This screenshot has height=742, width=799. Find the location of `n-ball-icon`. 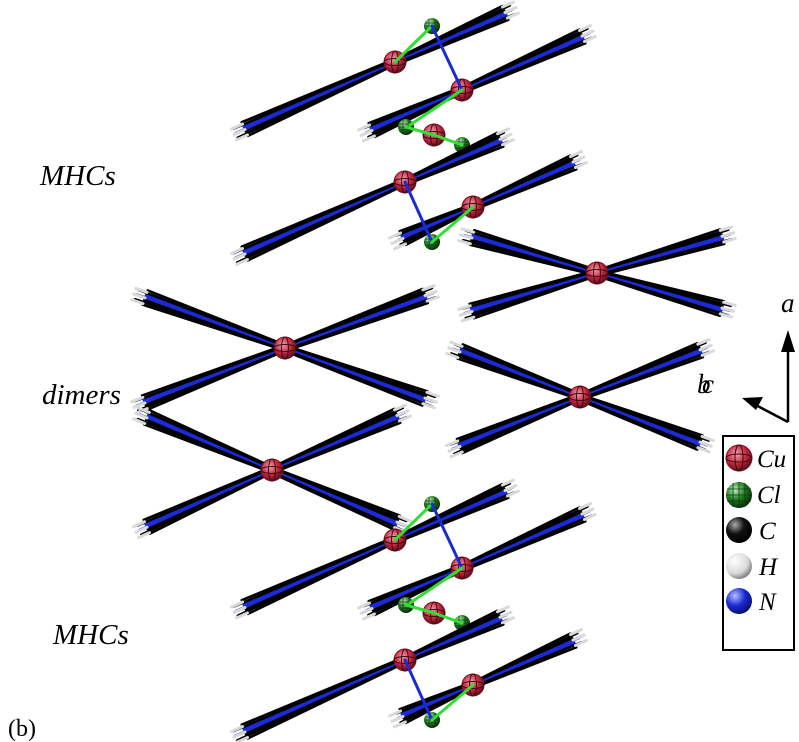

n-ball-icon is located at coordinates (739, 601).